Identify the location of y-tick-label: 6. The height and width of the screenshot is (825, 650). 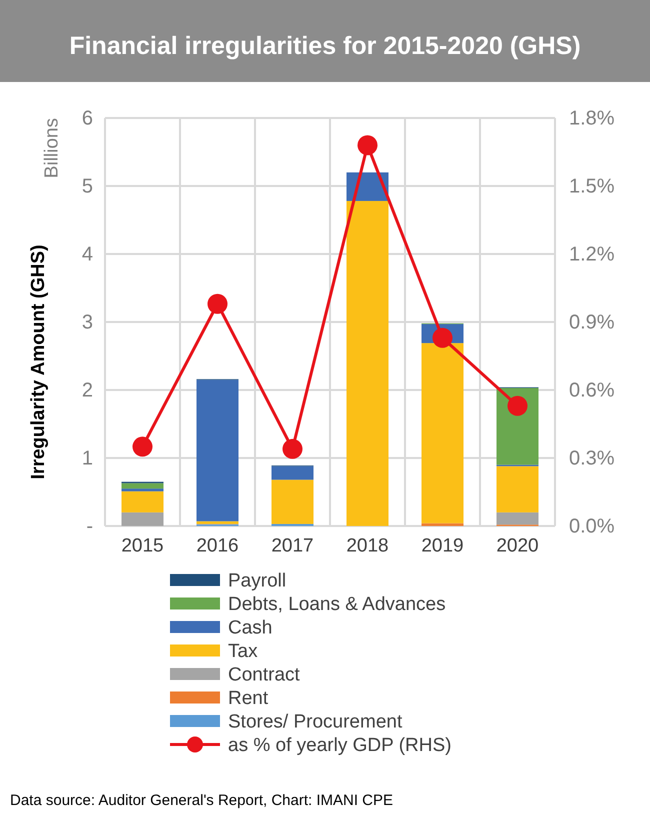
(87, 118).